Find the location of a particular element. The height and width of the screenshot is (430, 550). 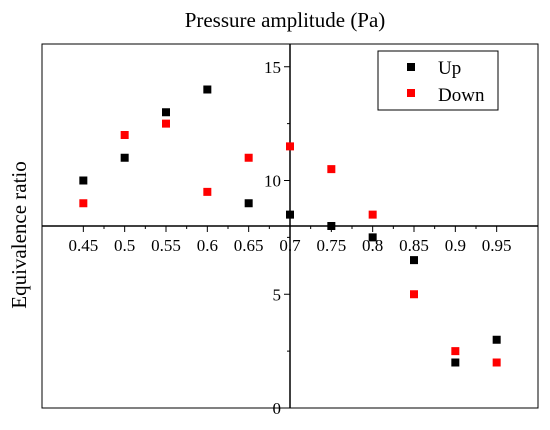

legend-box is located at coordinates (438, 80).